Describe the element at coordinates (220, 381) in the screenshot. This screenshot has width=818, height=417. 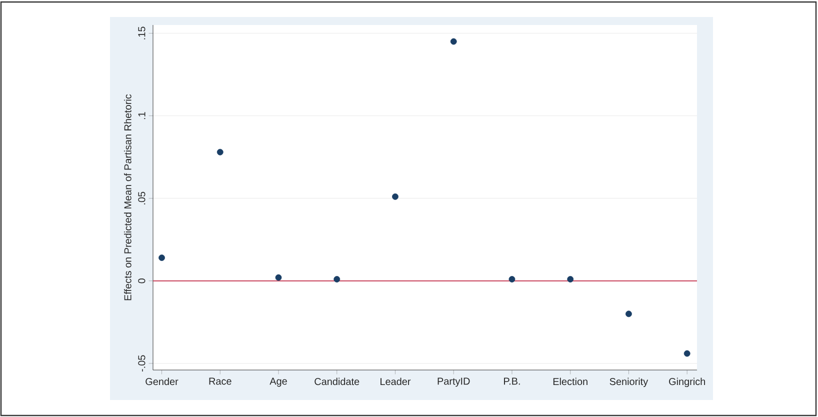
I see `x-tick-label: Race` at that location.